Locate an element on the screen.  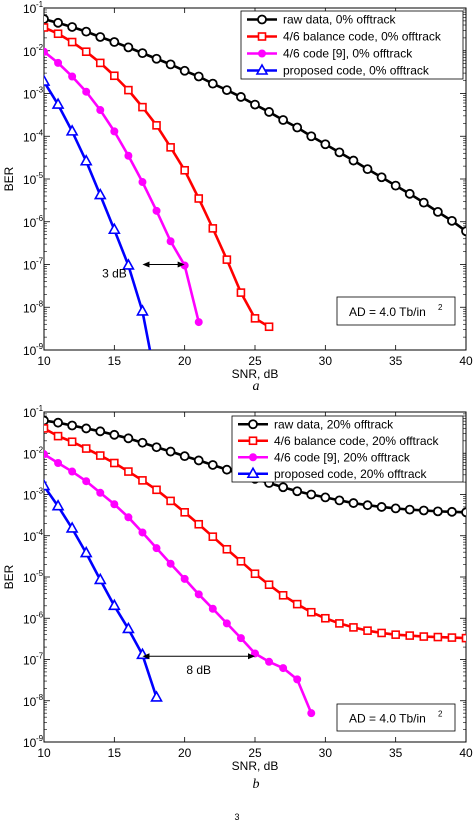
y-tick-exp: -3 is located at coordinates (40, 90).